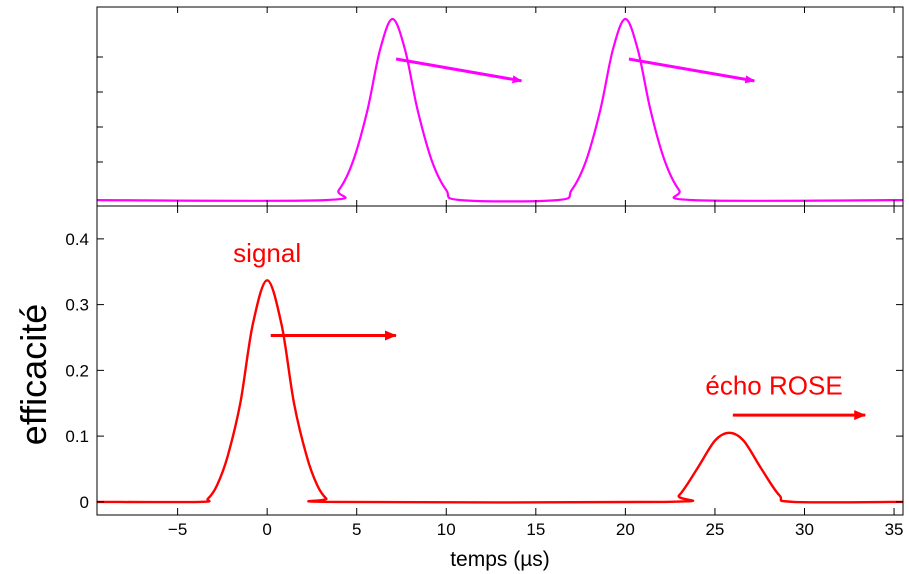 Image resolution: width=909 pixels, height=574 pixels. Describe the element at coordinates (77, 436) in the screenshot. I see `y-tick-label: 0.1` at that location.